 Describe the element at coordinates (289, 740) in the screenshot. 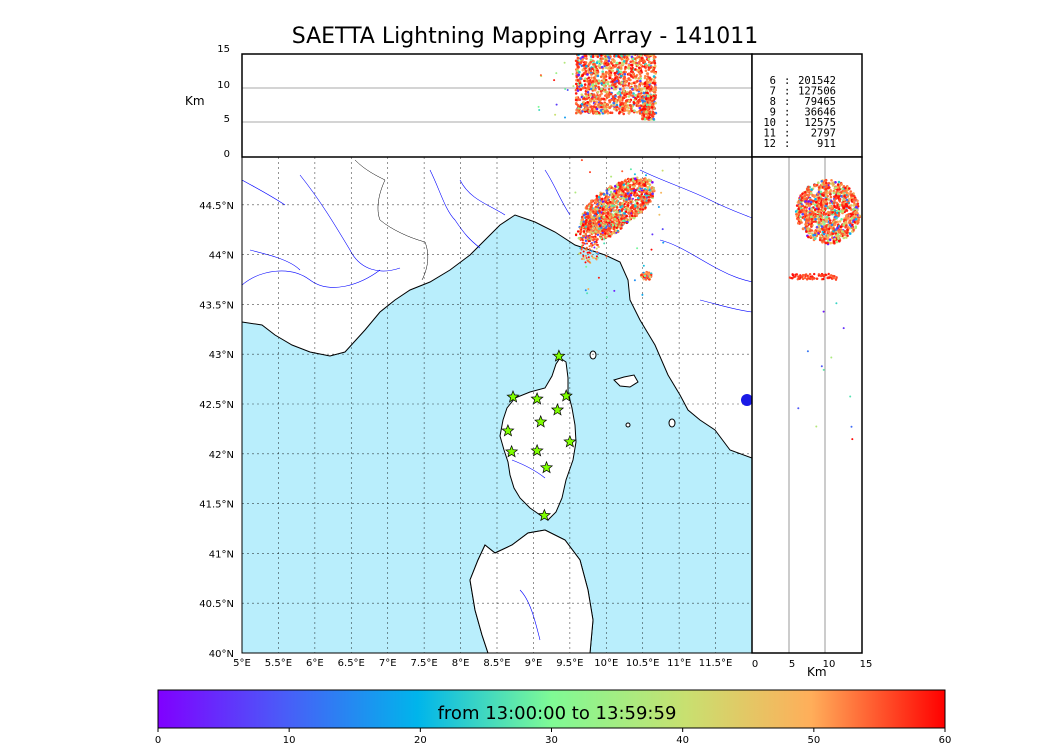

I see `colorbar-tick-label: 10` at that location.